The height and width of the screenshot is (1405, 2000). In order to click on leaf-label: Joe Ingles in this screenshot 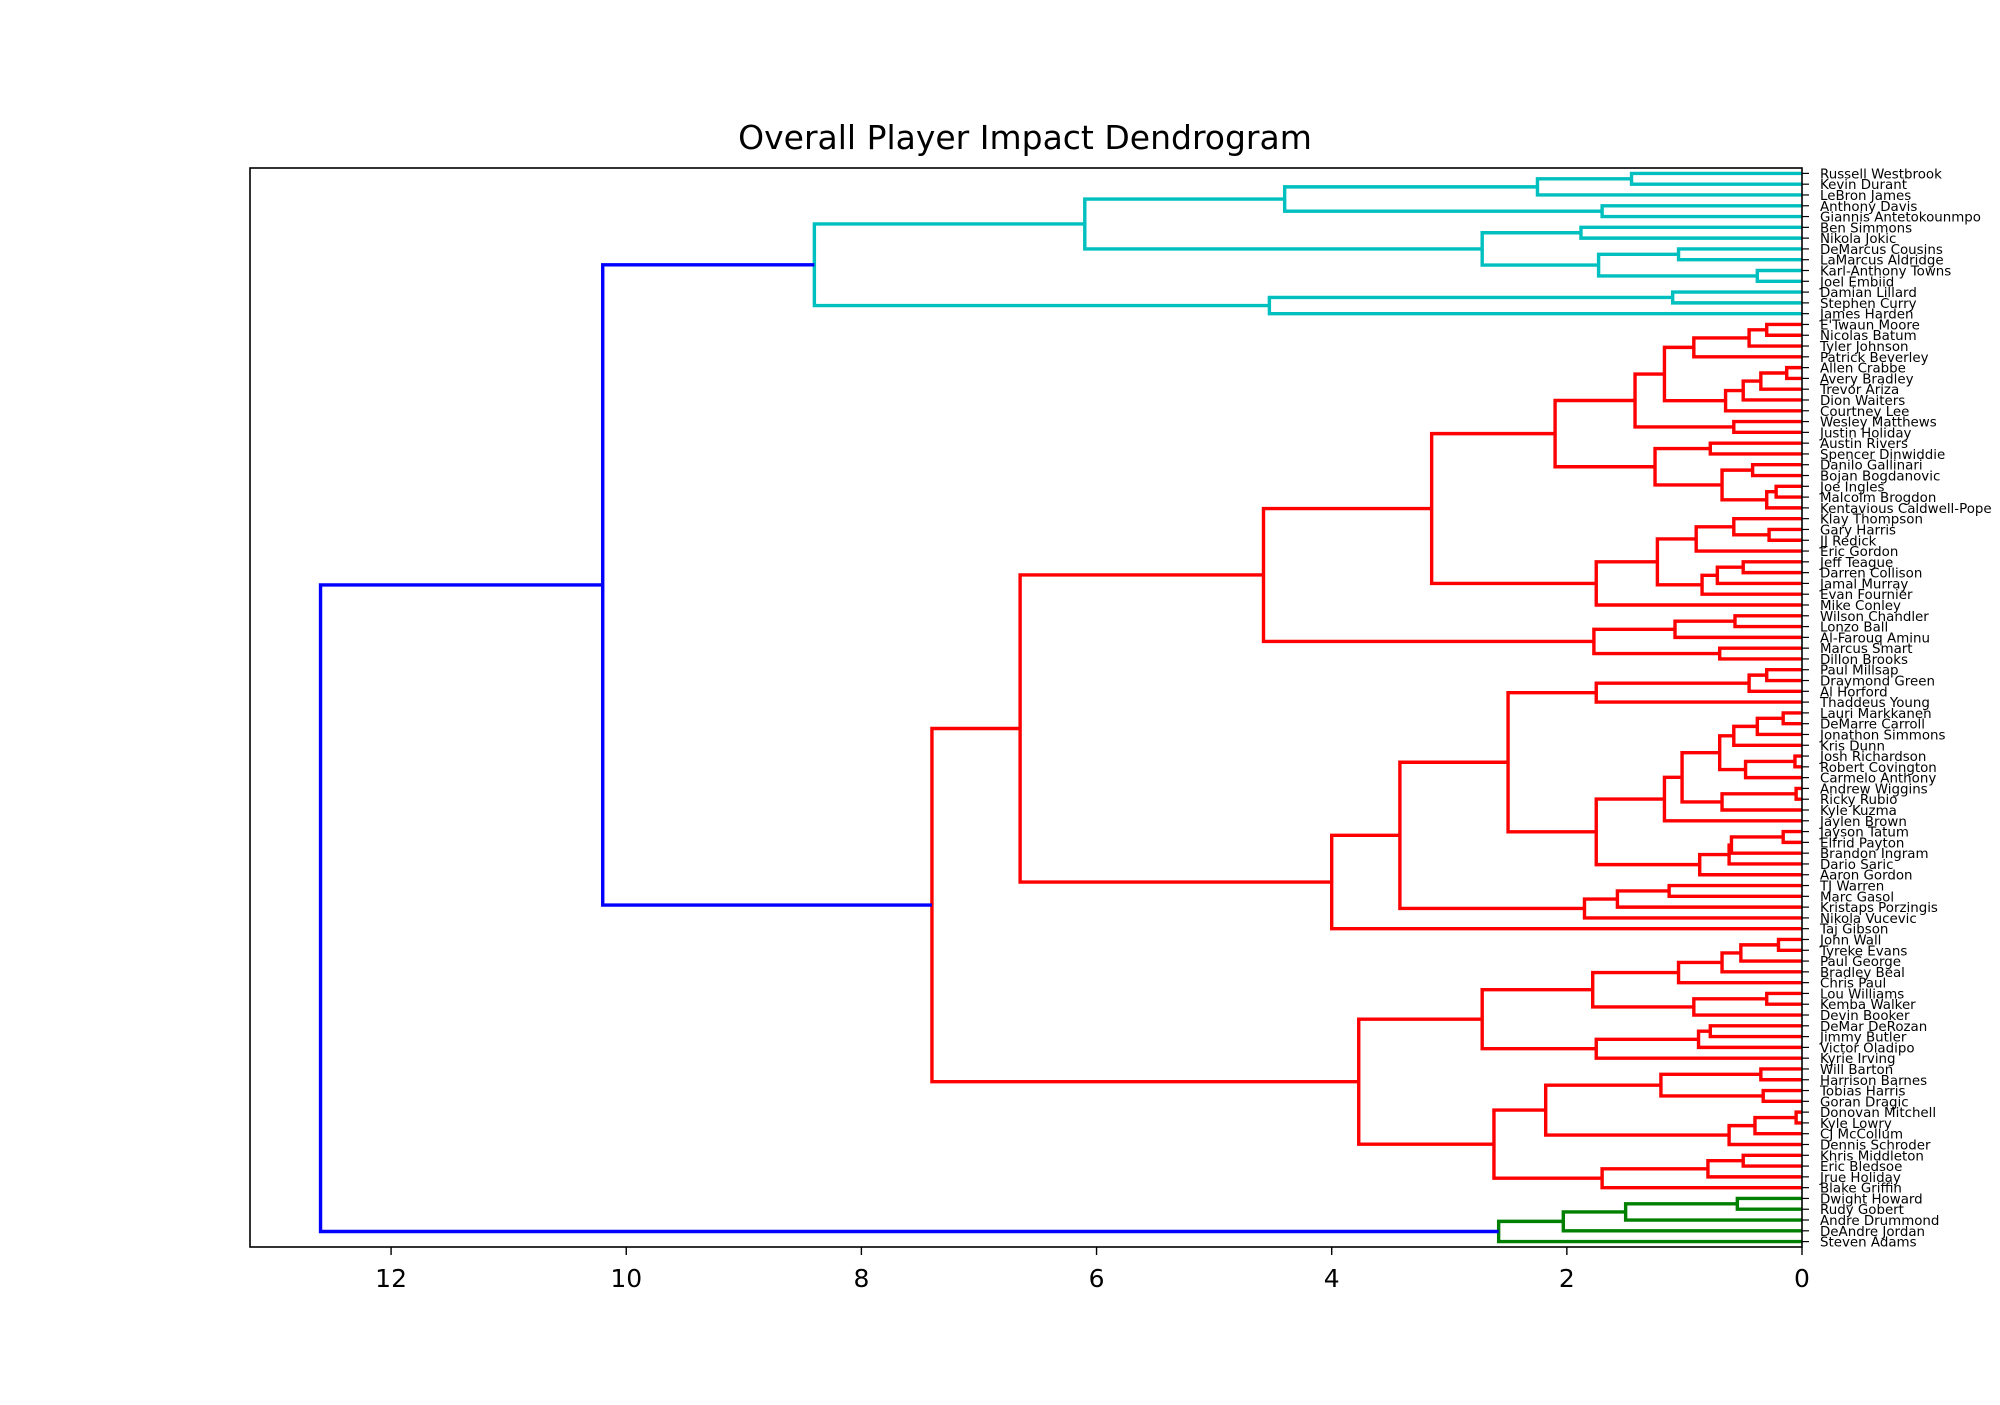, I will do `click(1852, 487)`.